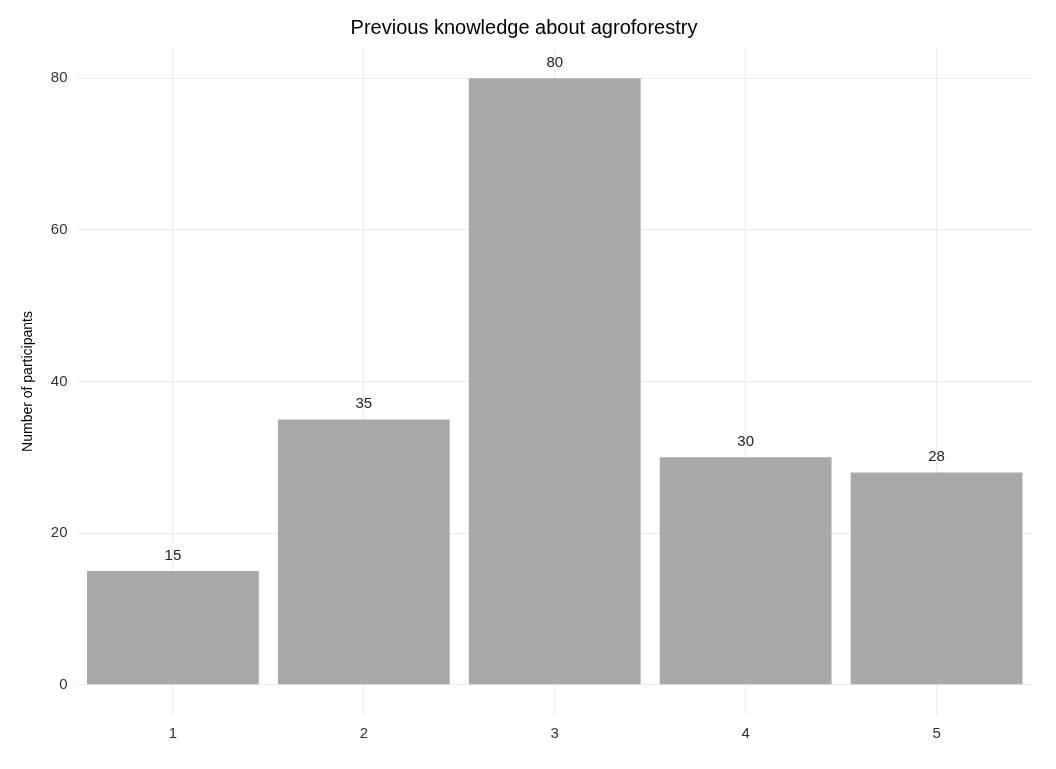  What do you see at coordinates (364, 403) in the screenshot?
I see `data-label: 35` at bounding box center [364, 403].